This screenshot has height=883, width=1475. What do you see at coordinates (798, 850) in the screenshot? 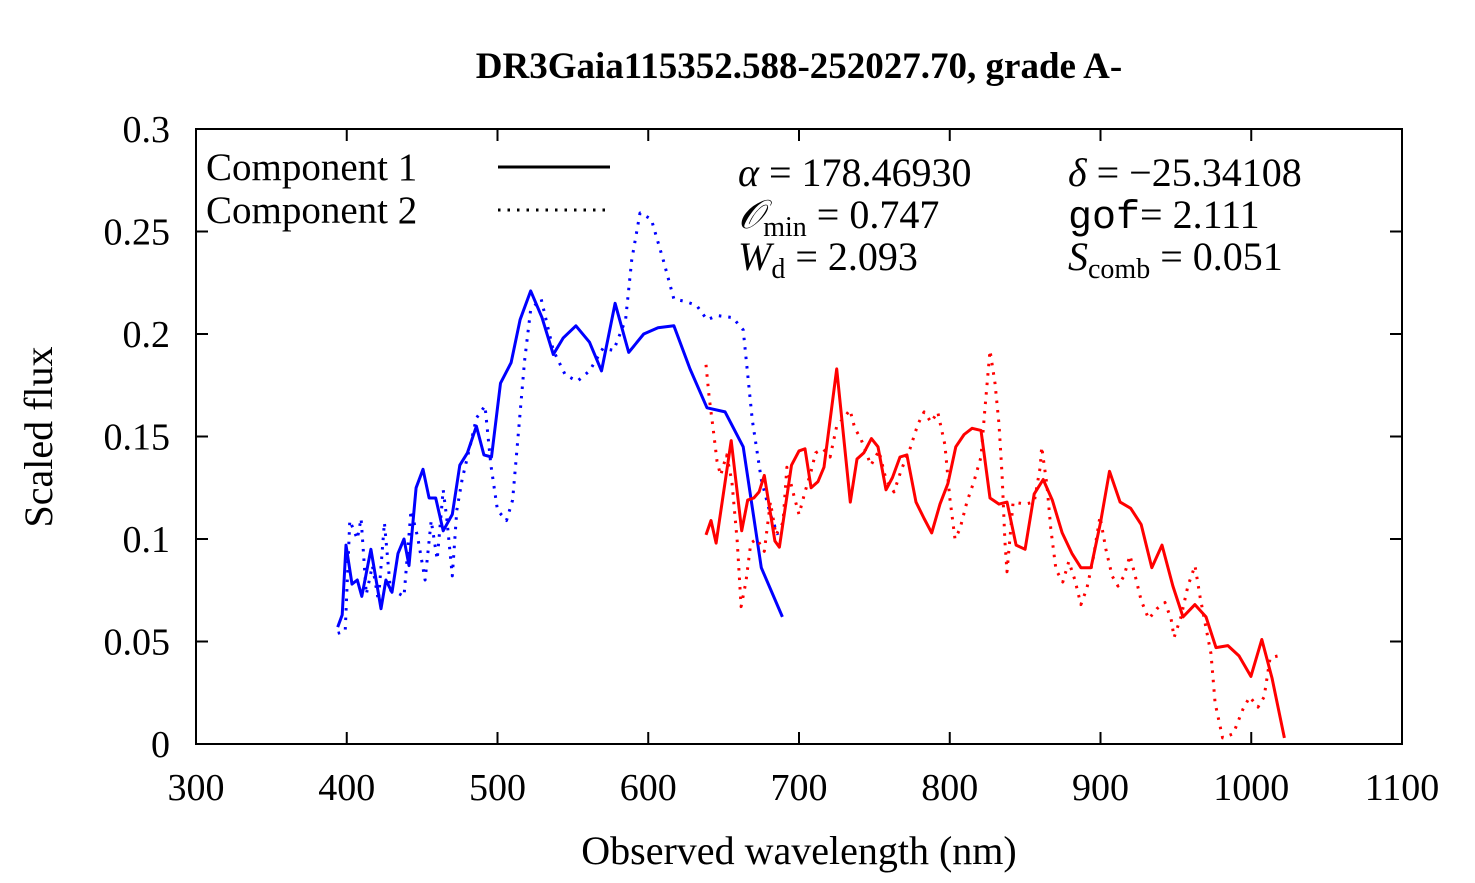
I see `x-axis-label: Observed wavelength (nm)` at bounding box center [798, 850].